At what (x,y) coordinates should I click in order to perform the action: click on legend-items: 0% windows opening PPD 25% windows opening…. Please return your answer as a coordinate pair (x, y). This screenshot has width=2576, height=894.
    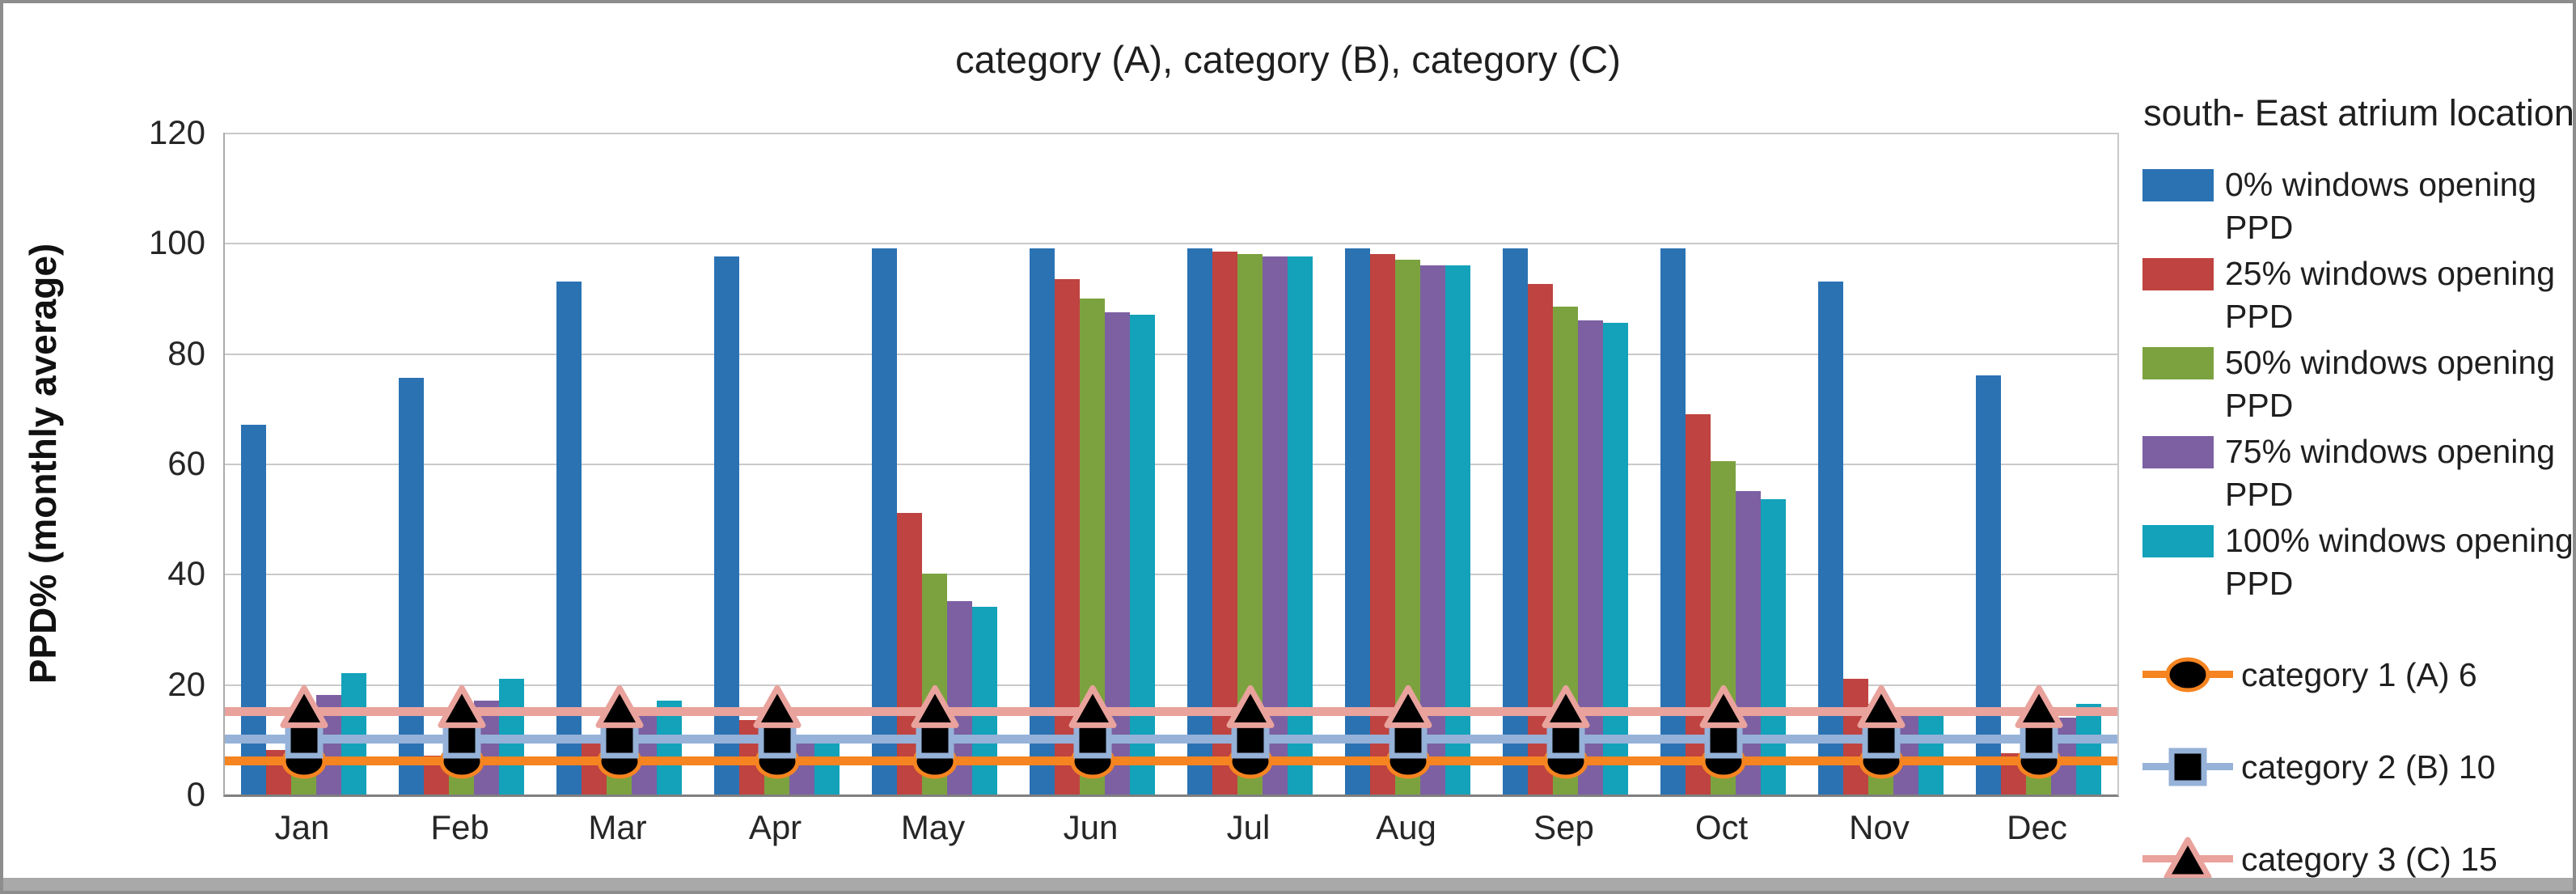
    Looking at the image, I should click on (2358, 522).